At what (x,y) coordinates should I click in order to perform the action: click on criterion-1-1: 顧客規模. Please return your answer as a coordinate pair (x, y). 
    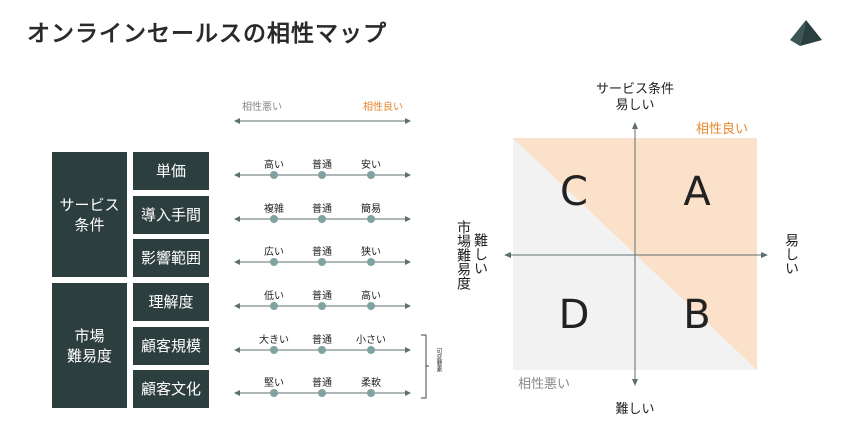
    Looking at the image, I should click on (171, 346).